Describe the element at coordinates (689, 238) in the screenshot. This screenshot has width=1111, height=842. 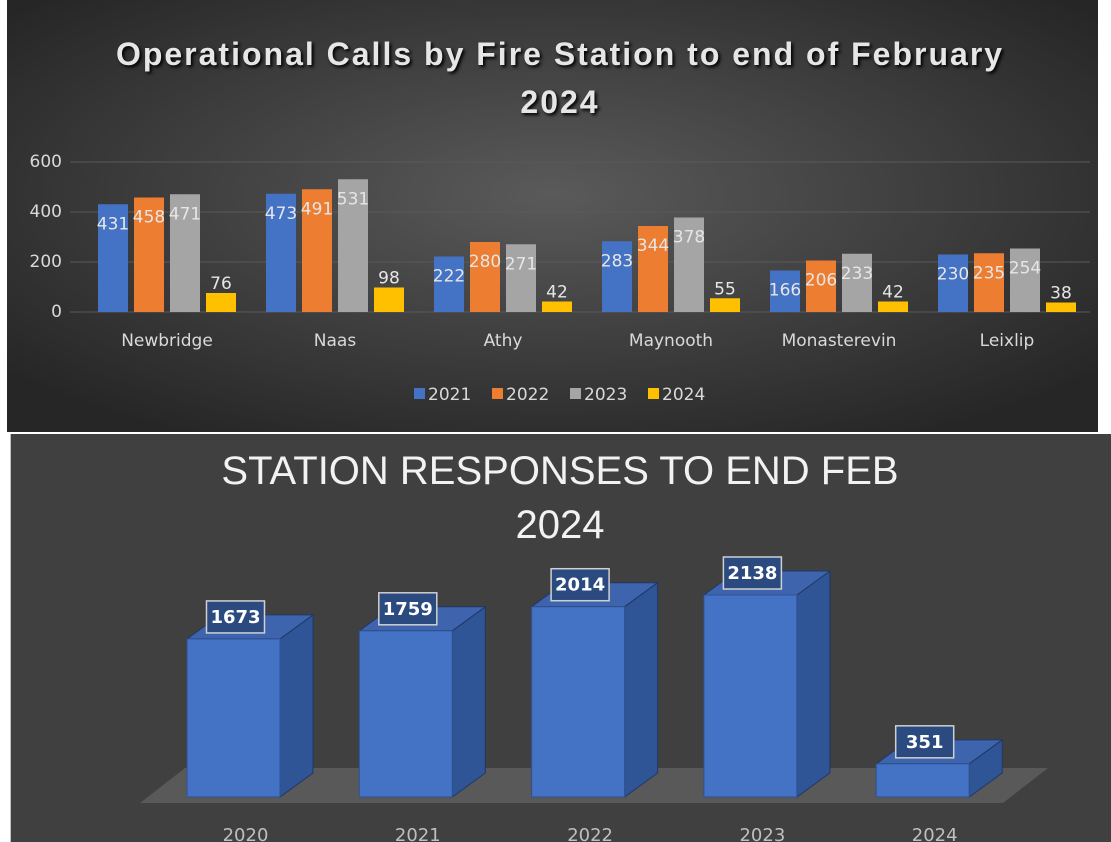
I see `data-label: 378` at that location.